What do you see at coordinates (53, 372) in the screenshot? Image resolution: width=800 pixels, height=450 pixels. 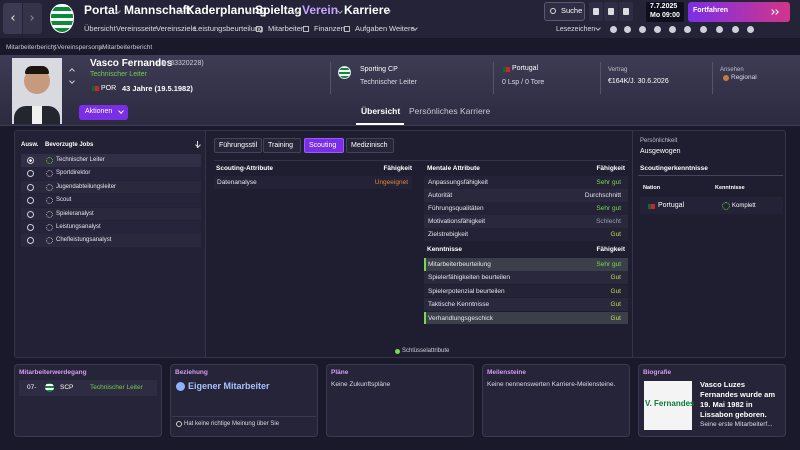 I see `card-title: Mitarbeiterwerdegang` at bounding box center [53, 372].